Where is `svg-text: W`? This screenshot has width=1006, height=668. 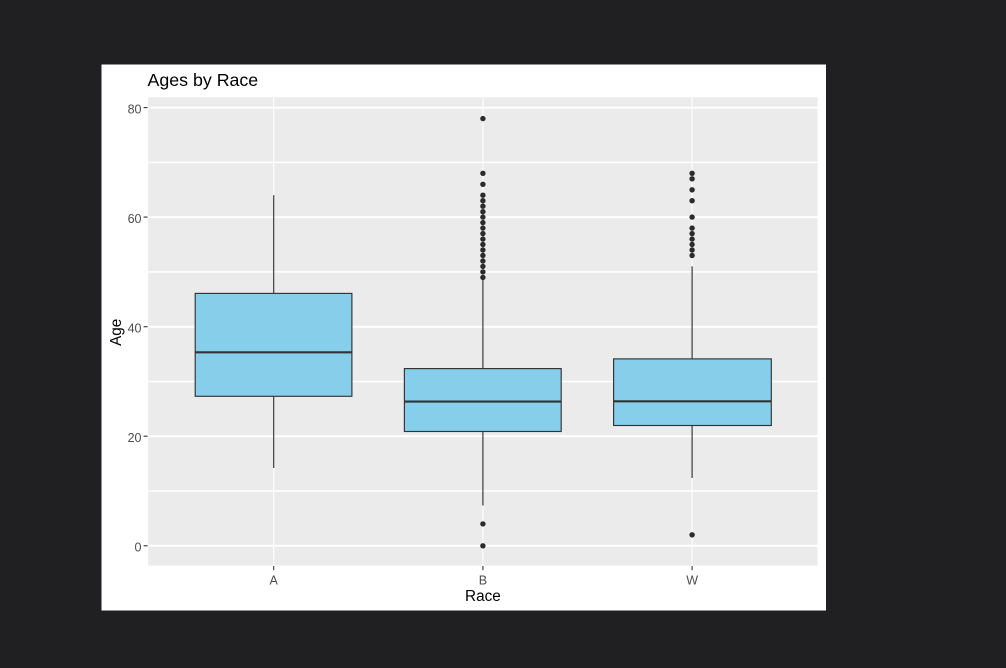
svg-text: W is located at coordinates (692, 581).